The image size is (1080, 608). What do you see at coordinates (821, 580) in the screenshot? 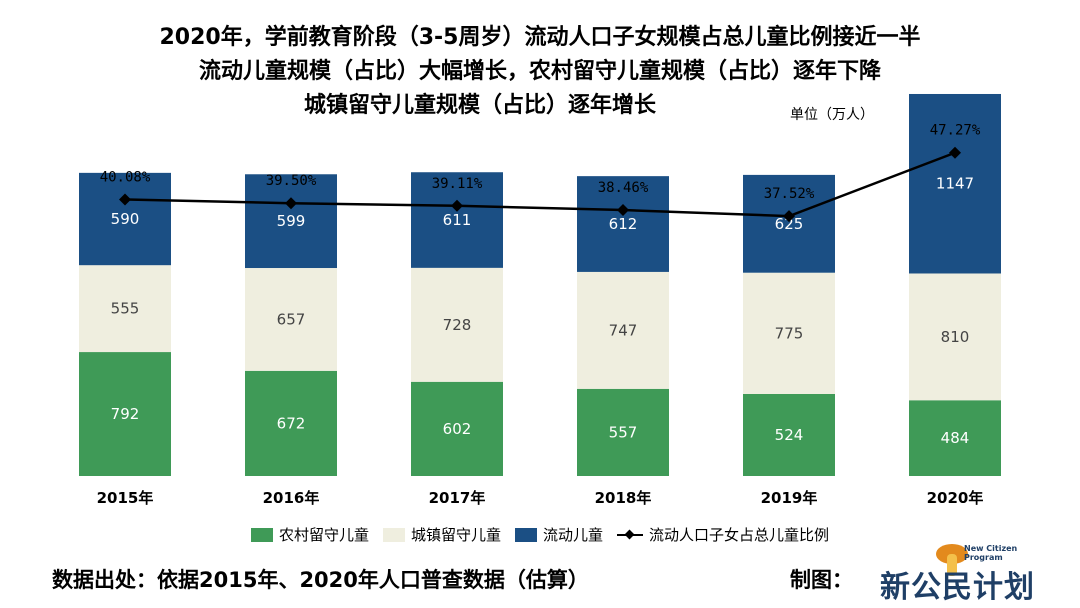
I see `credit-label: 制图：` at bounding box center [821, 580].